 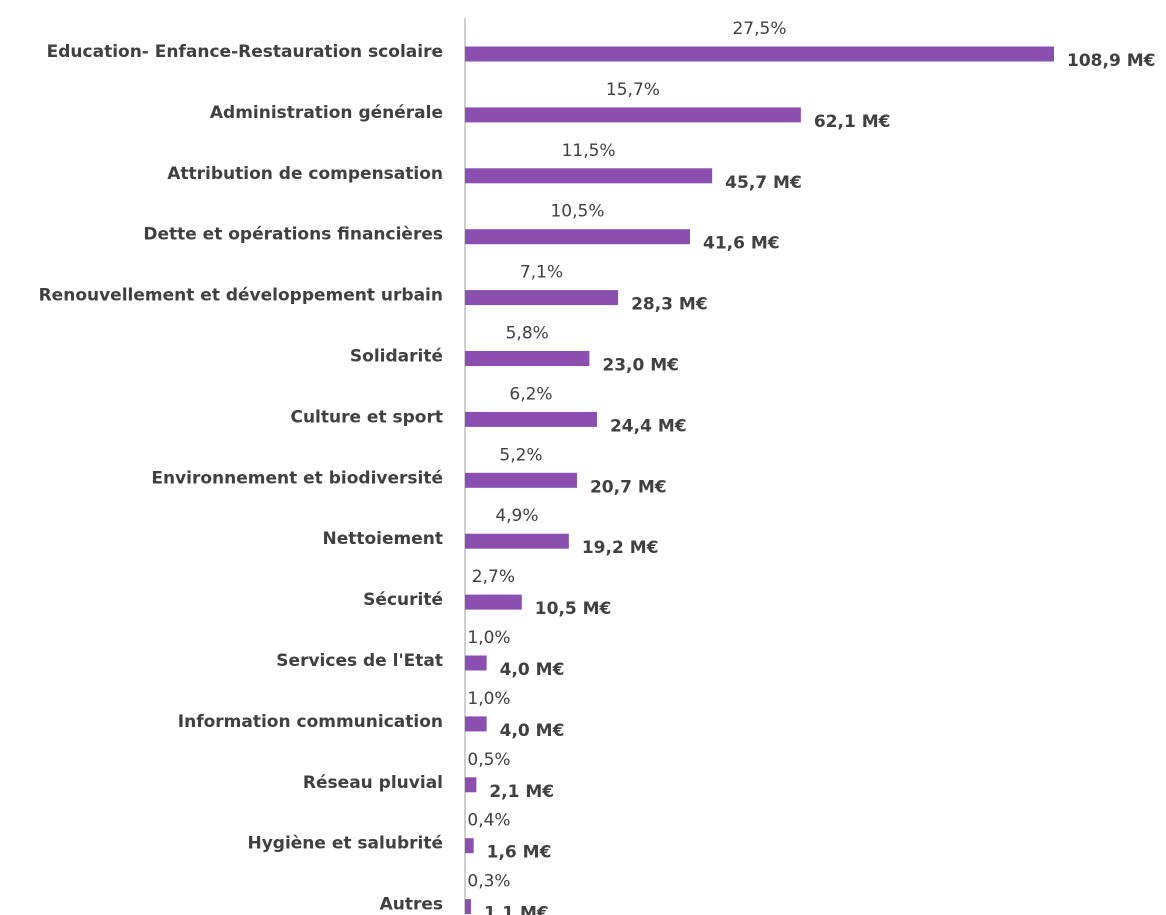 I want to click on value-label: 1,6 M€, so click(x=519, y=853).